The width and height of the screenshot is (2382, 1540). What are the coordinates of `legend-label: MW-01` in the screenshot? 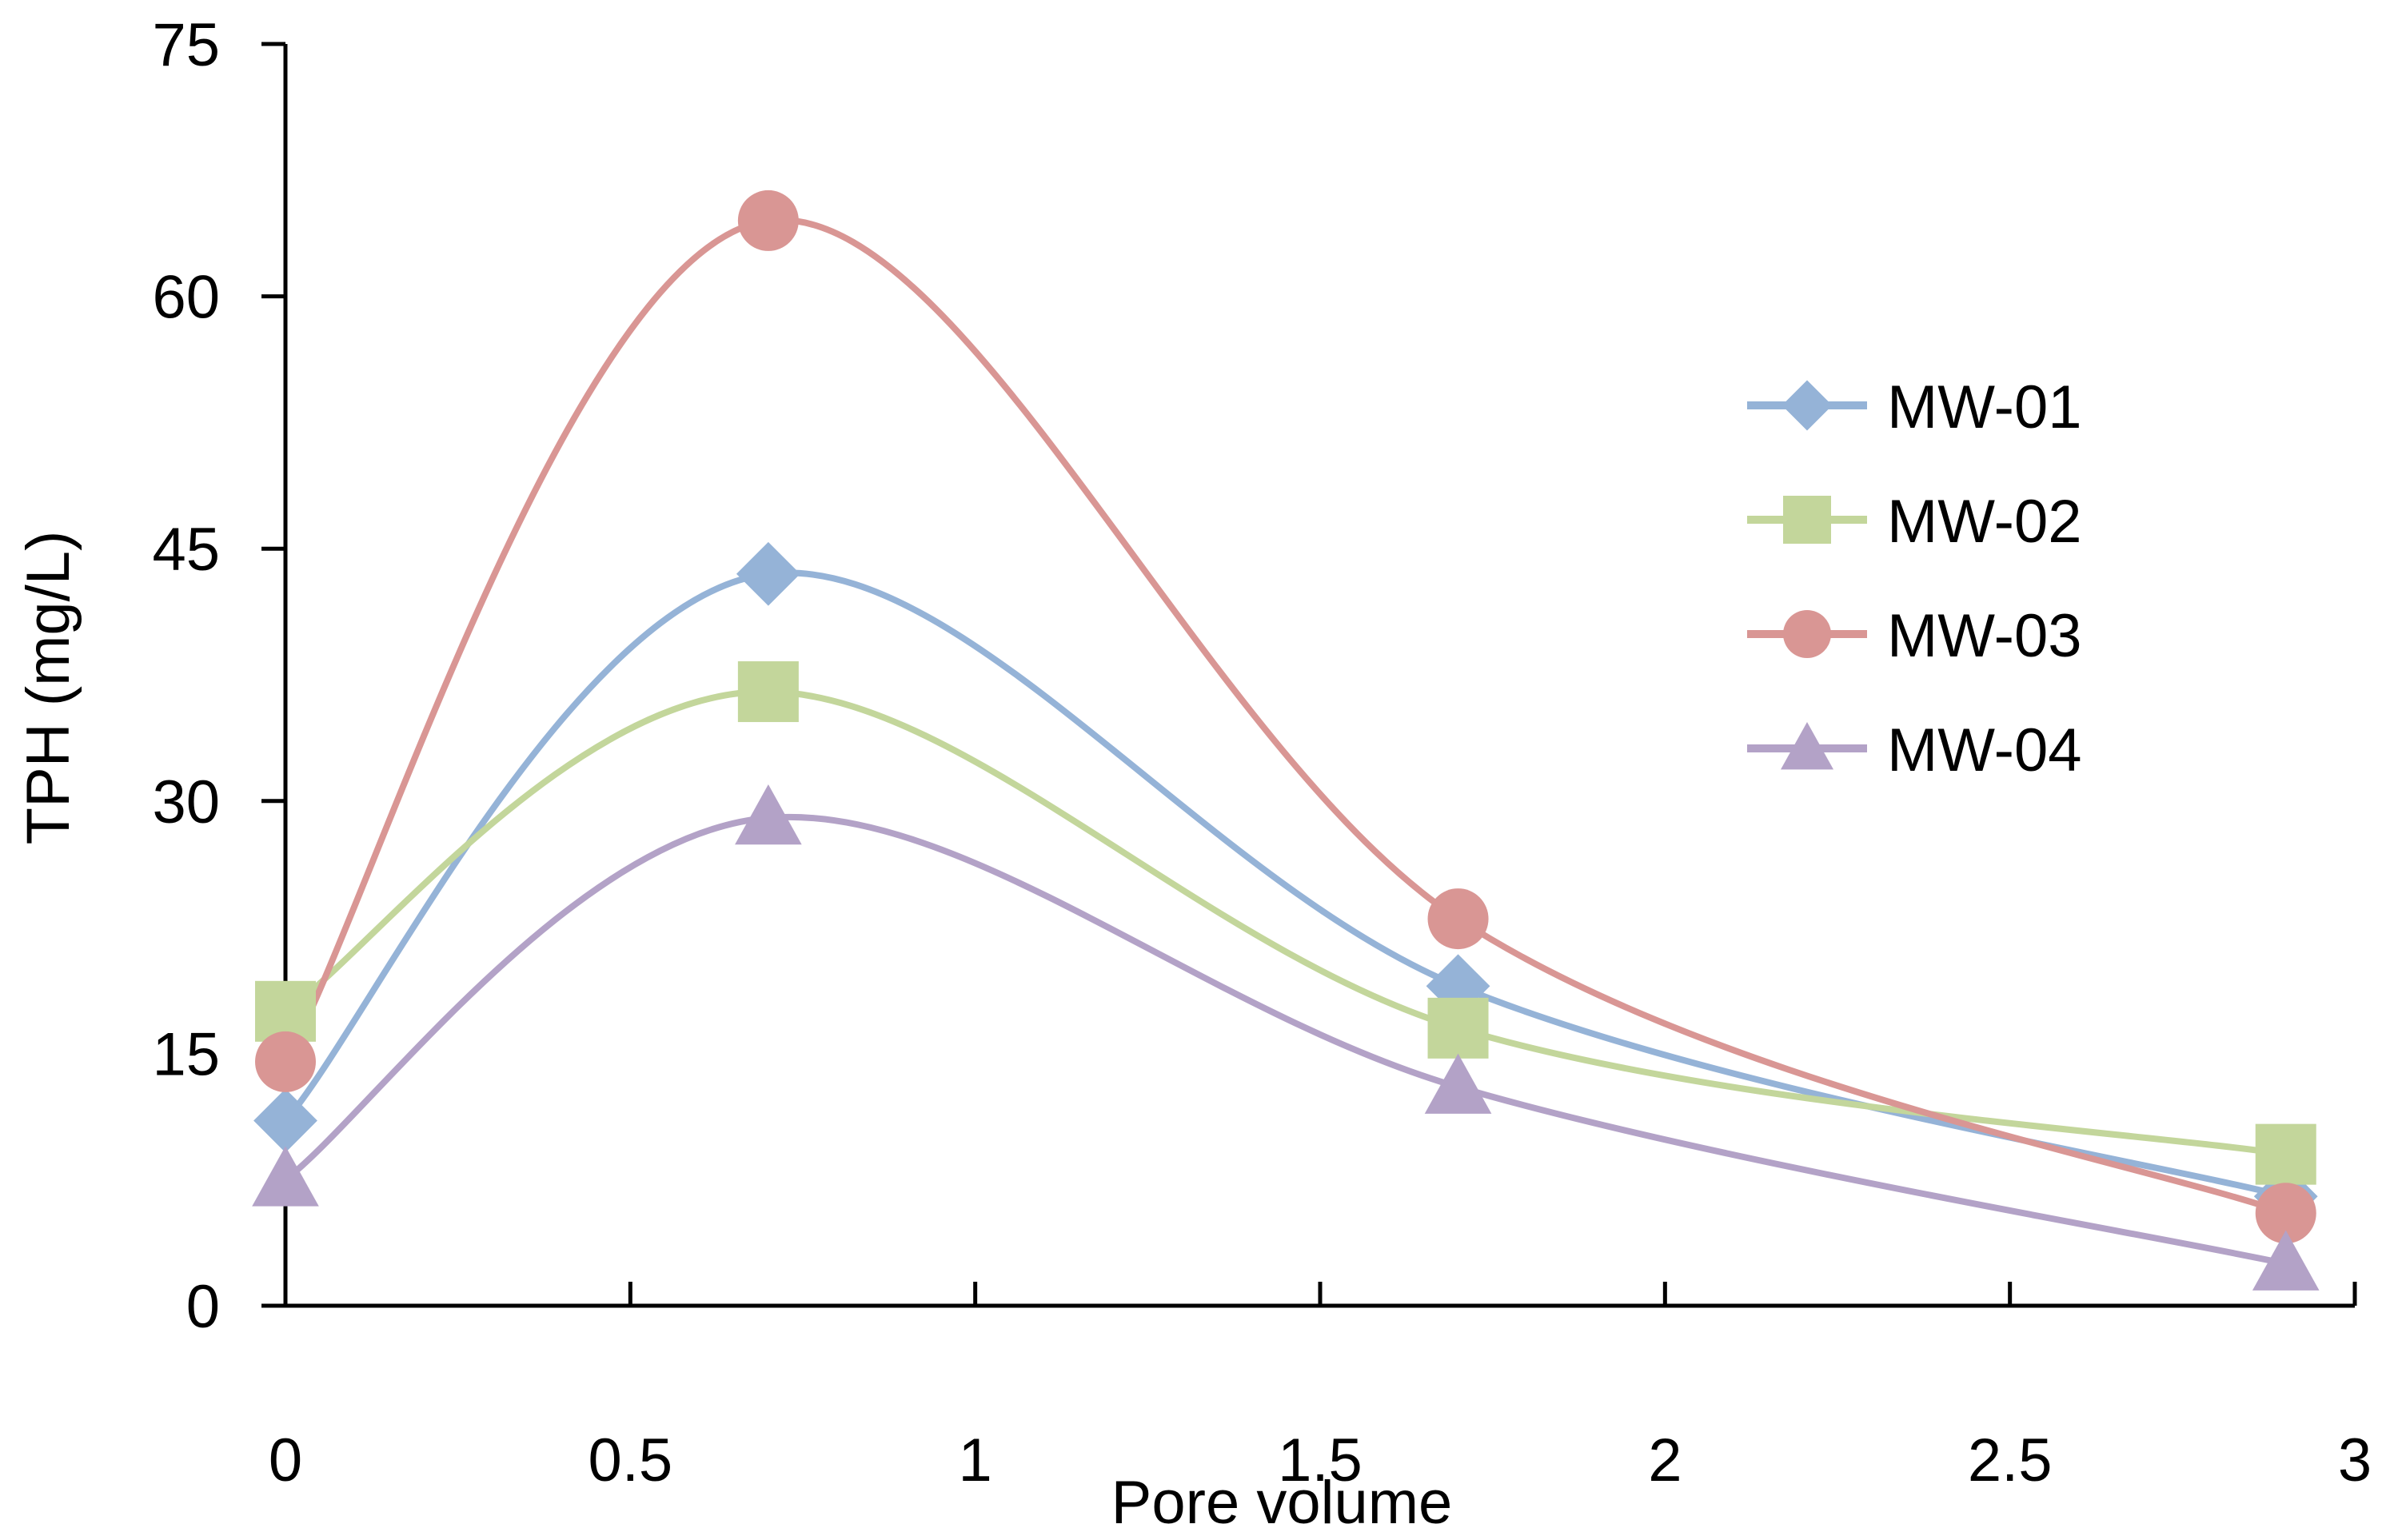 It's located at (1984, 407).